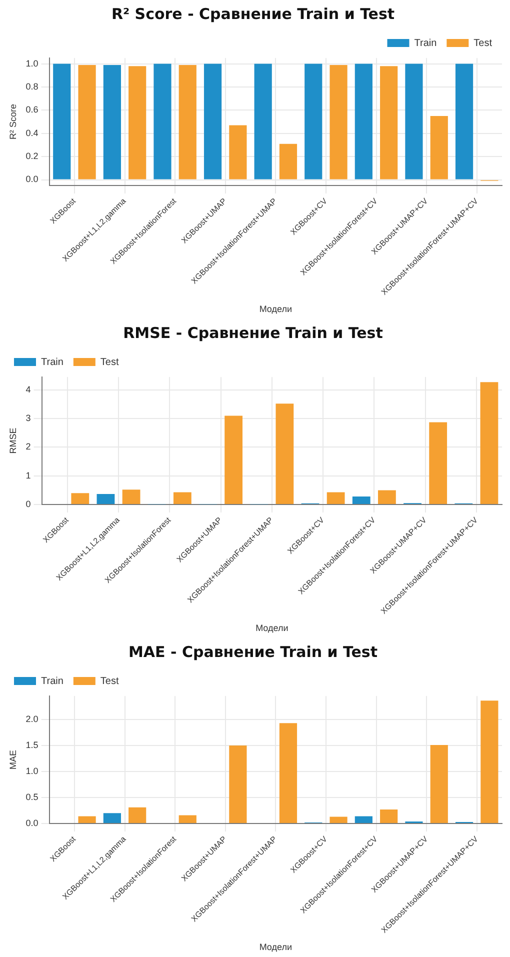  What do you see at coordinates (32, 86) in the screenshot?
I see `y-tick-label: 0.8` at bounding box center [32, 86].